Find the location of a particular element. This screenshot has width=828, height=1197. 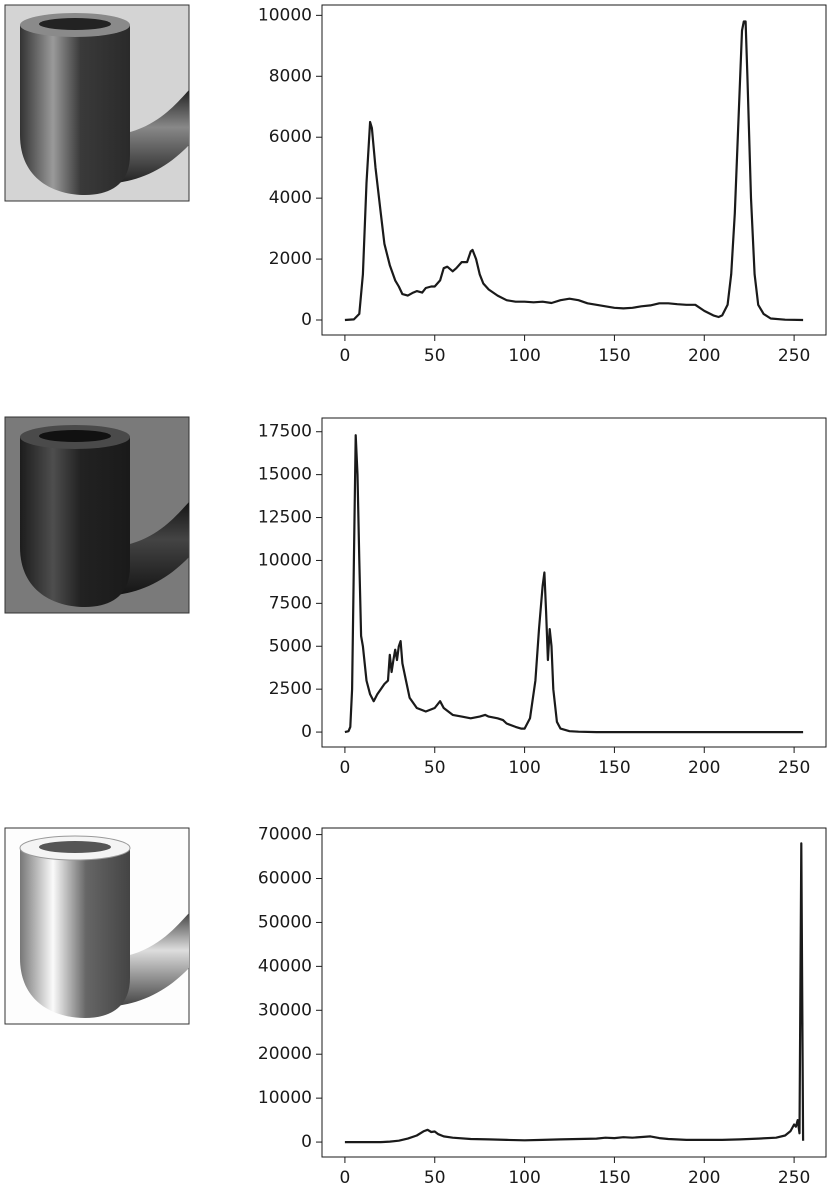

y-tick-label: 7500 is located at coordinates (290, 603).